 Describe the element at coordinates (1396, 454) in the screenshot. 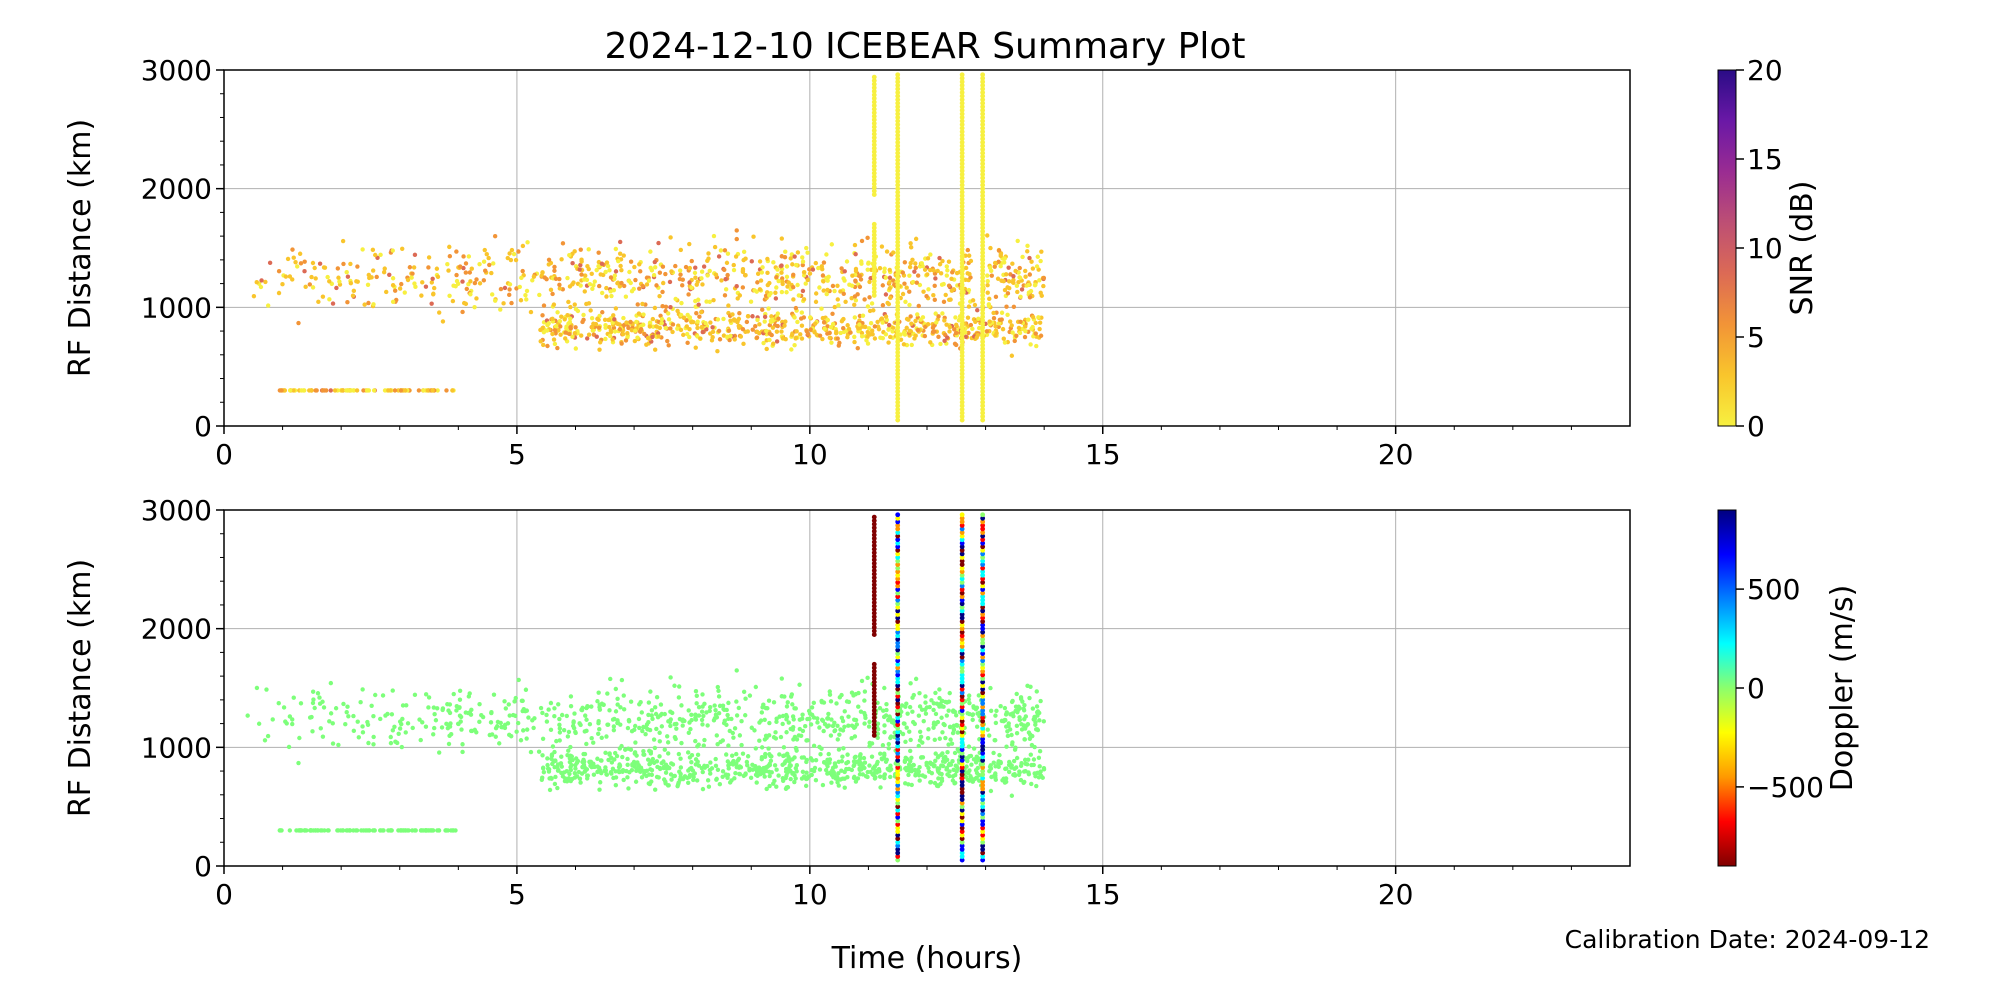

I see `x-tick-label: 20` at that location.